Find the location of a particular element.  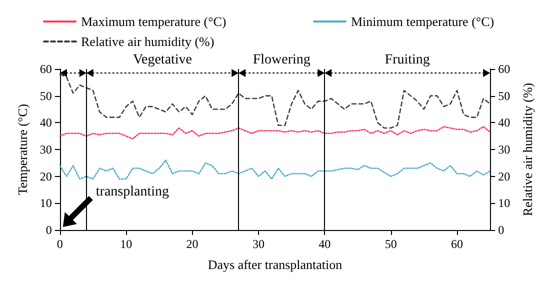

x-tick-label: 0 is located at coordinates (59, 244).